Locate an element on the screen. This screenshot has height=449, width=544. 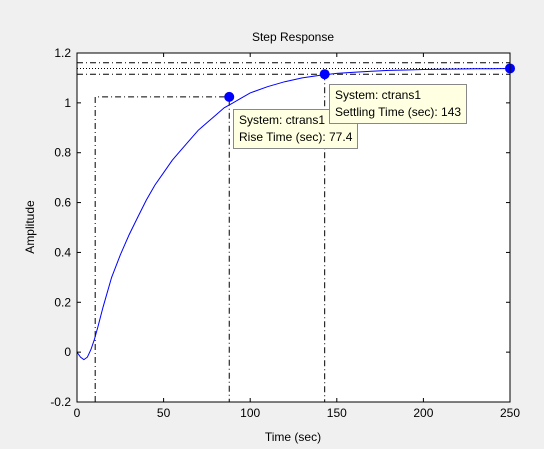
y-tick-label: 0.4 is located at coordinates (62, 252).